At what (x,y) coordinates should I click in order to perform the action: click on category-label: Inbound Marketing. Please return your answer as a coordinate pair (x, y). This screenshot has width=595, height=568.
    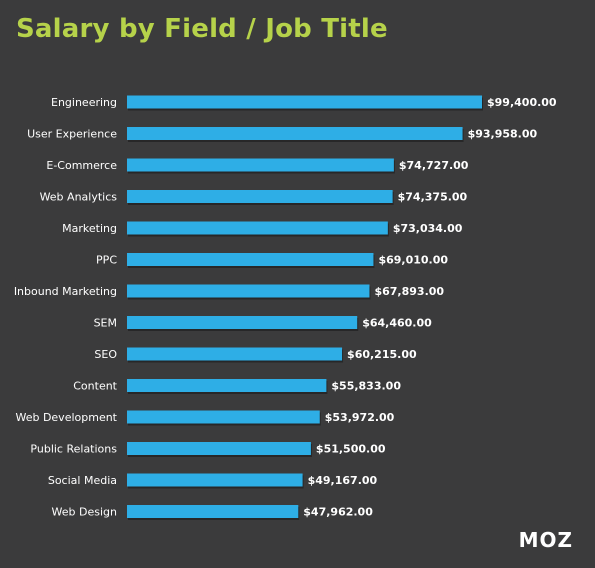
    Looking at the image, I should click on (65, 291).